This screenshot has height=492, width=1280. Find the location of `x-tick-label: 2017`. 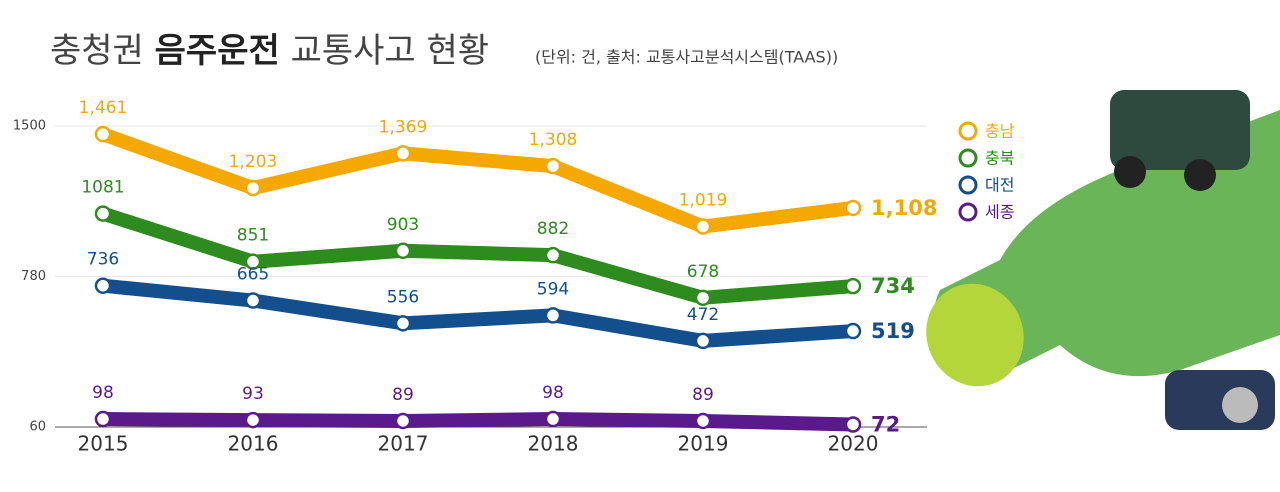

x-tick-label: 2017 is located at coordinates (403, 444).